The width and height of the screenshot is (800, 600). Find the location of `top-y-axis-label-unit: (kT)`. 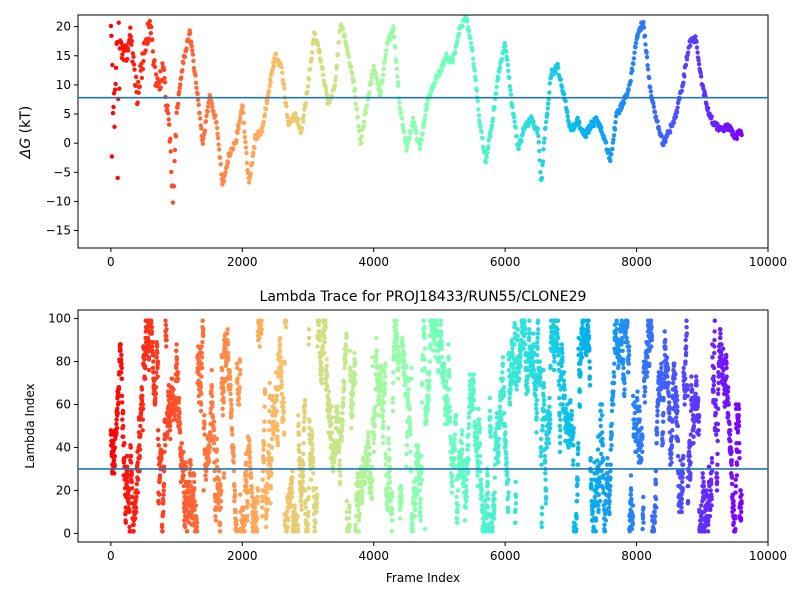

top-y-axis-label-unit: (kT) is located at coordinates (26, 122).